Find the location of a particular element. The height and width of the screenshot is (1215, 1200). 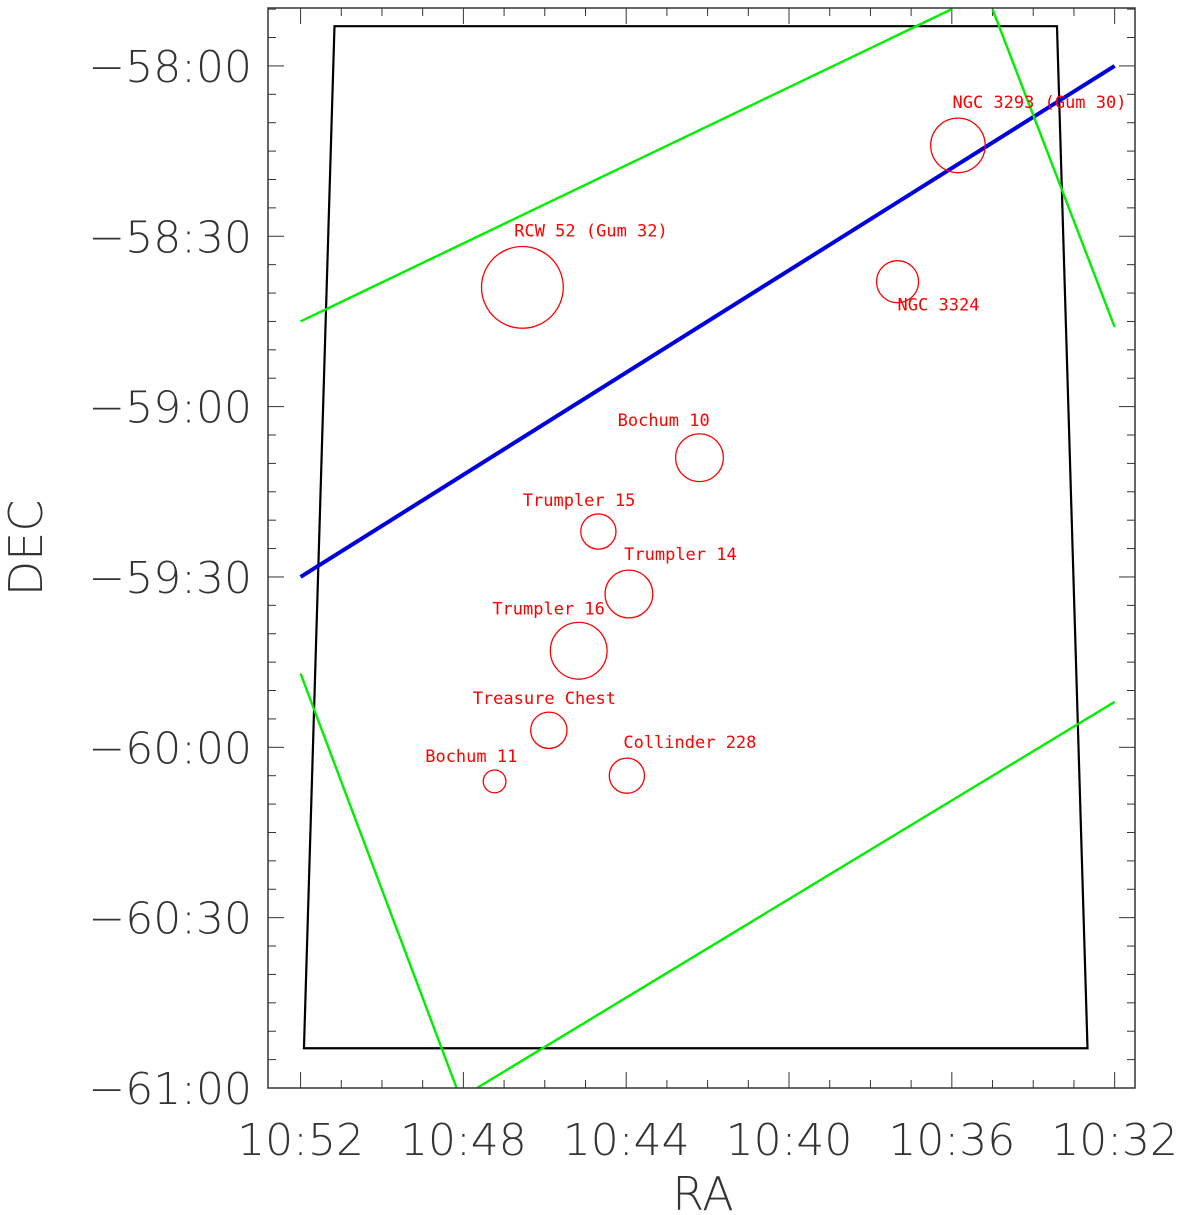

y-tick-label: −60:00 is located at coordinates (170, 748).